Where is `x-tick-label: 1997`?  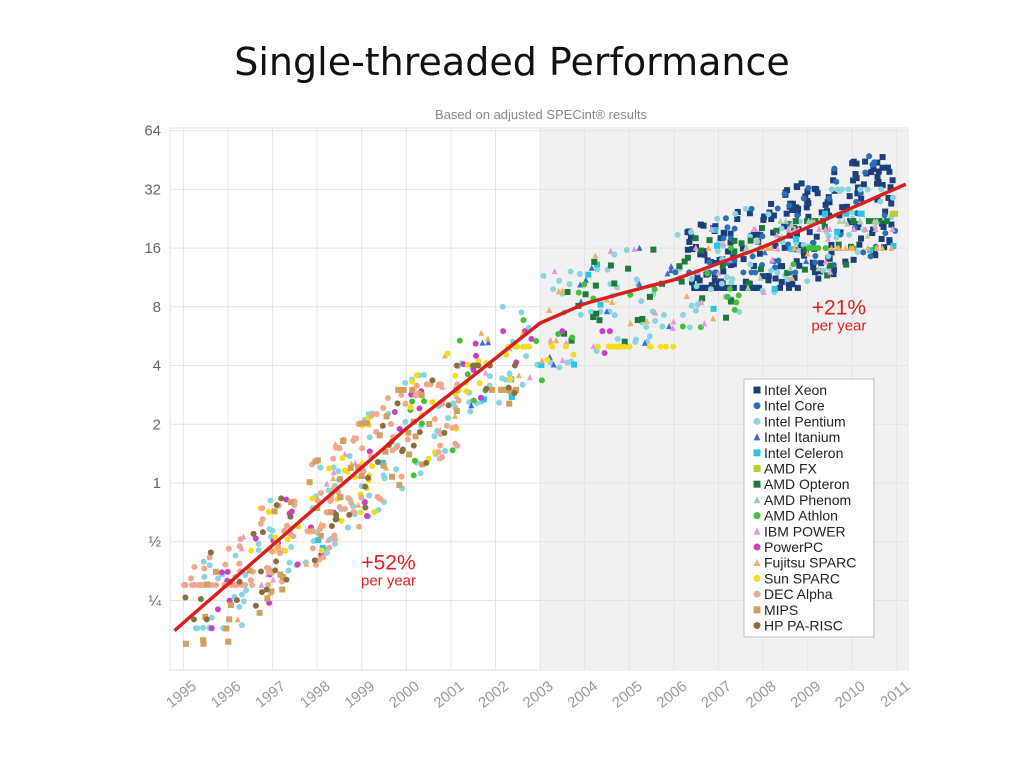 x-tick-label: 1997 is located at coordinates (270, 695).